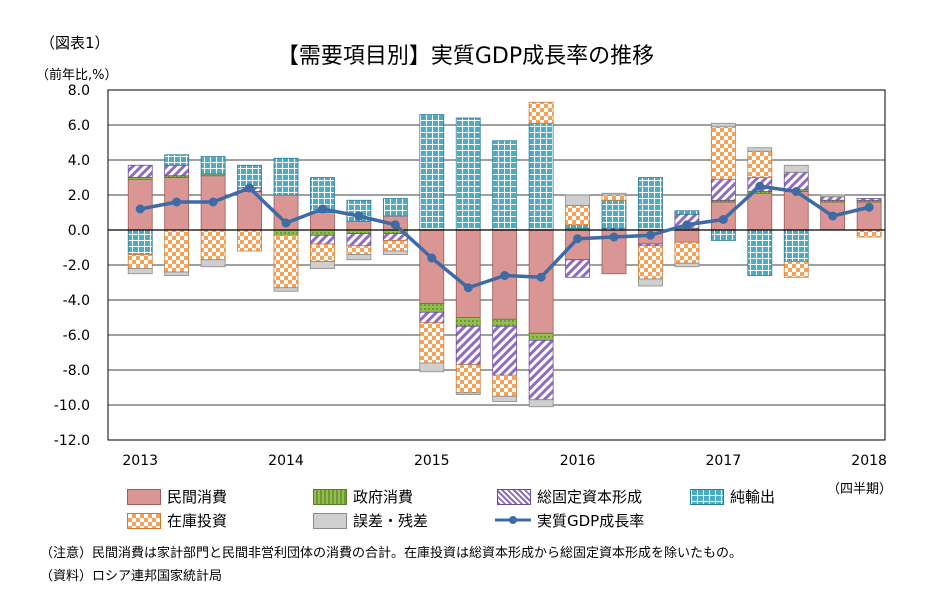  I want to click on y-tick-label: -6.0, so click(76, 336).